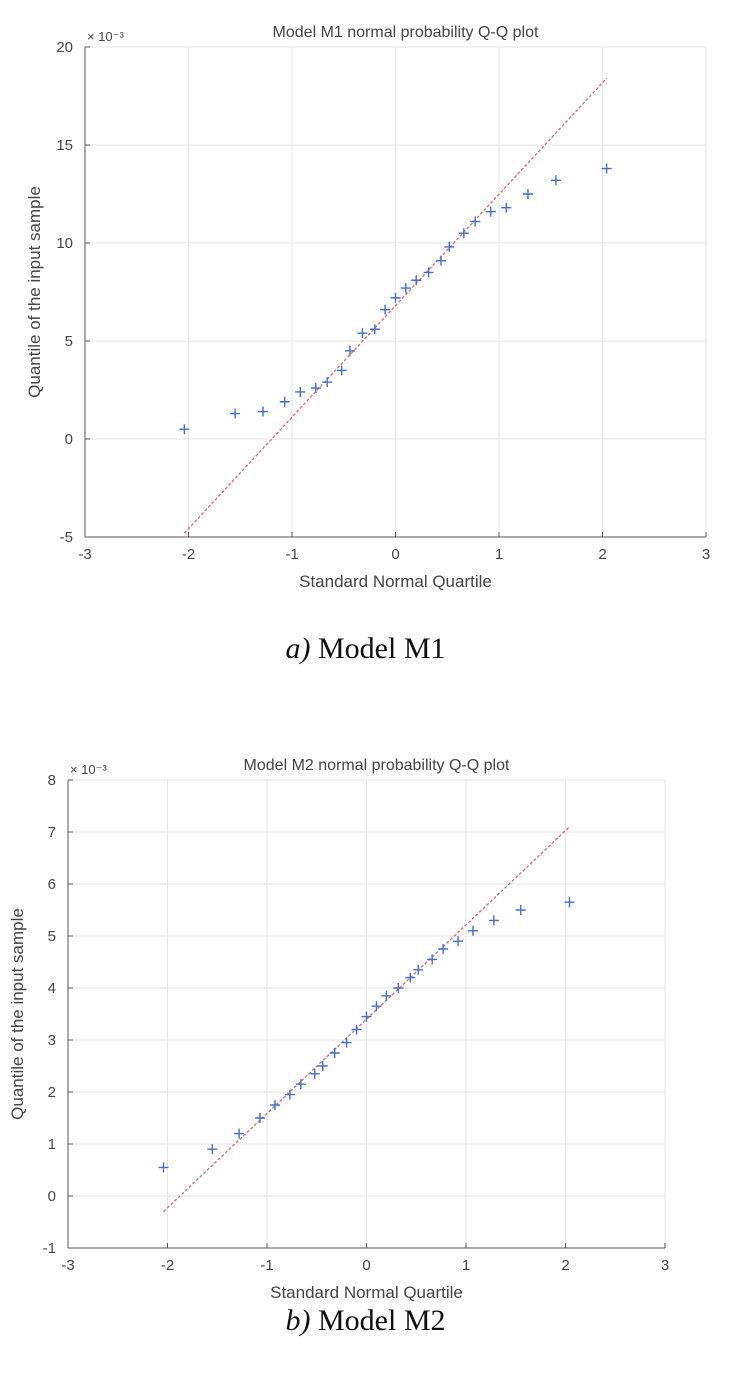  Describe the element at coordinates (406, 32) in the screenshot. I see `chart-title: Model M1 normal probability Q-Q plot` at that location.